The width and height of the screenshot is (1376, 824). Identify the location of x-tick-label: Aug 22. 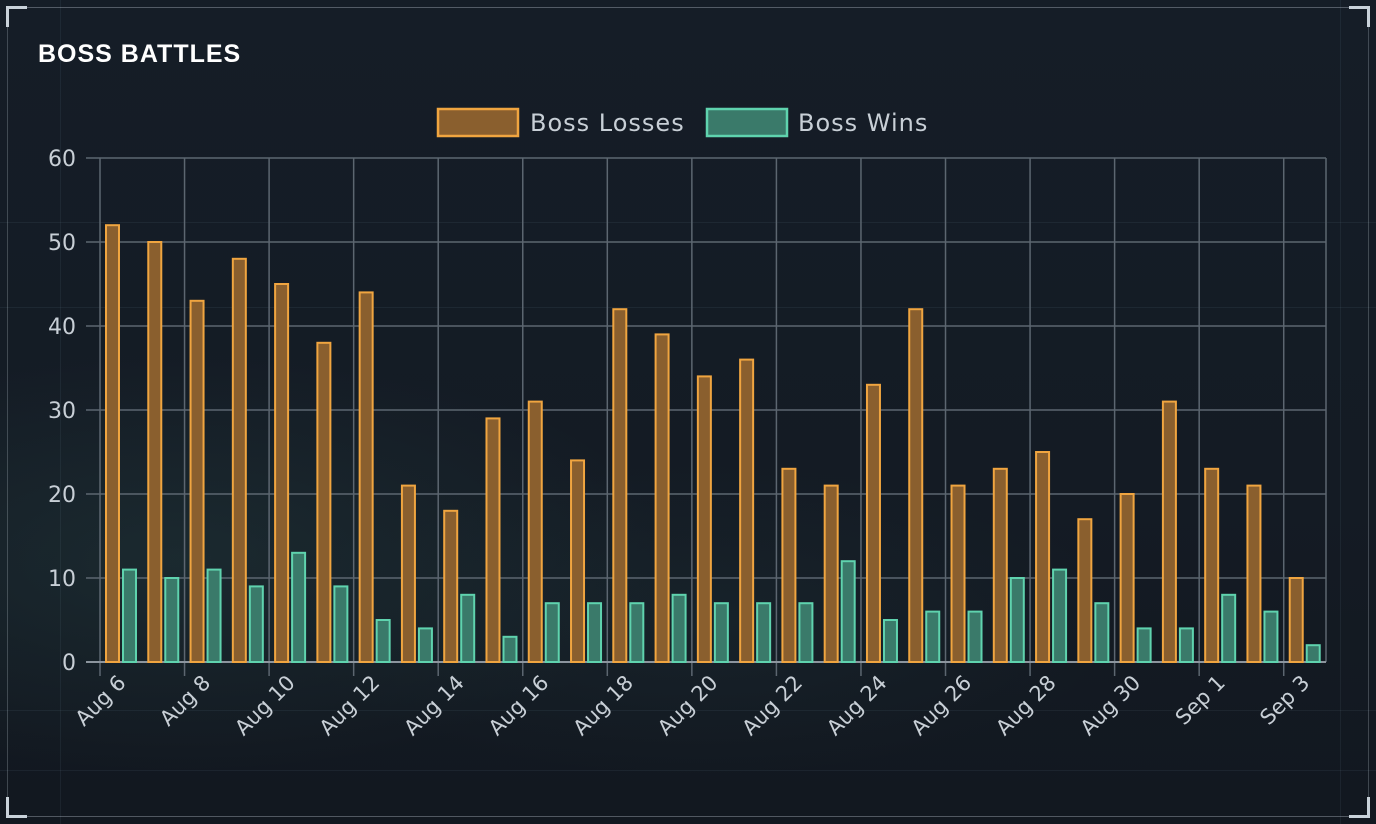
(773, 706).